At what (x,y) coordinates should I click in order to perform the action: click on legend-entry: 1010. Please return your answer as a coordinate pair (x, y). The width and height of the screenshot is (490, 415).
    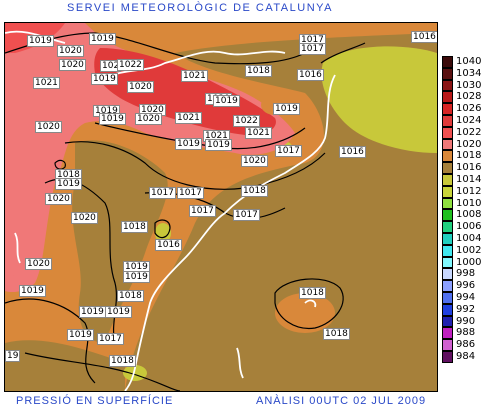
    Looking at the image, I should click on (465, 203).